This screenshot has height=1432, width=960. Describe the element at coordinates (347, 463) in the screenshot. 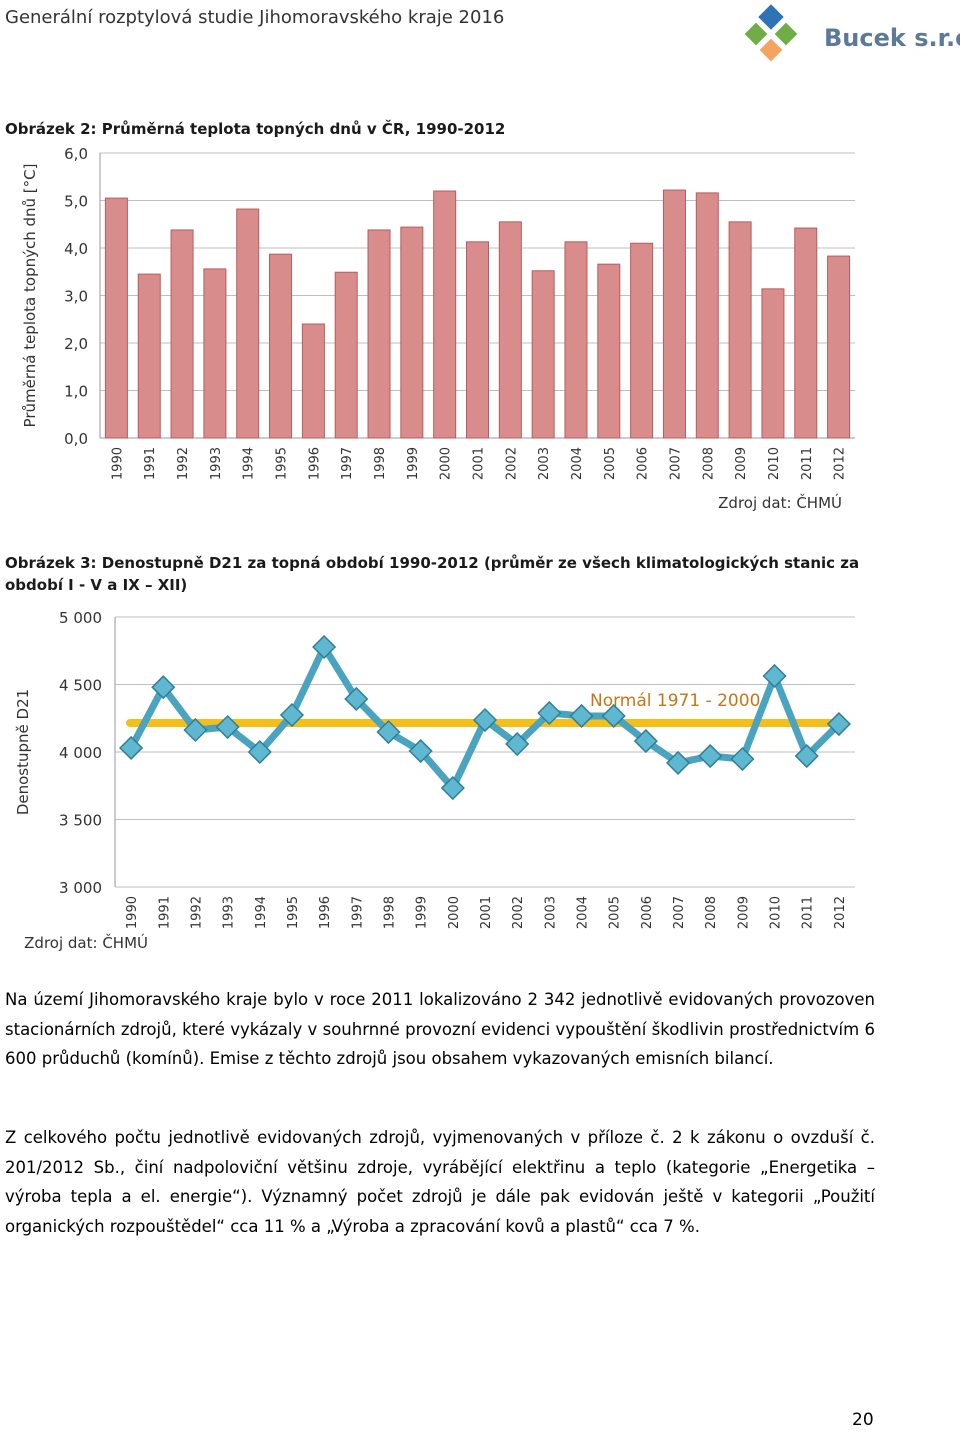

I see `x-tick-label: 1997` at that location.